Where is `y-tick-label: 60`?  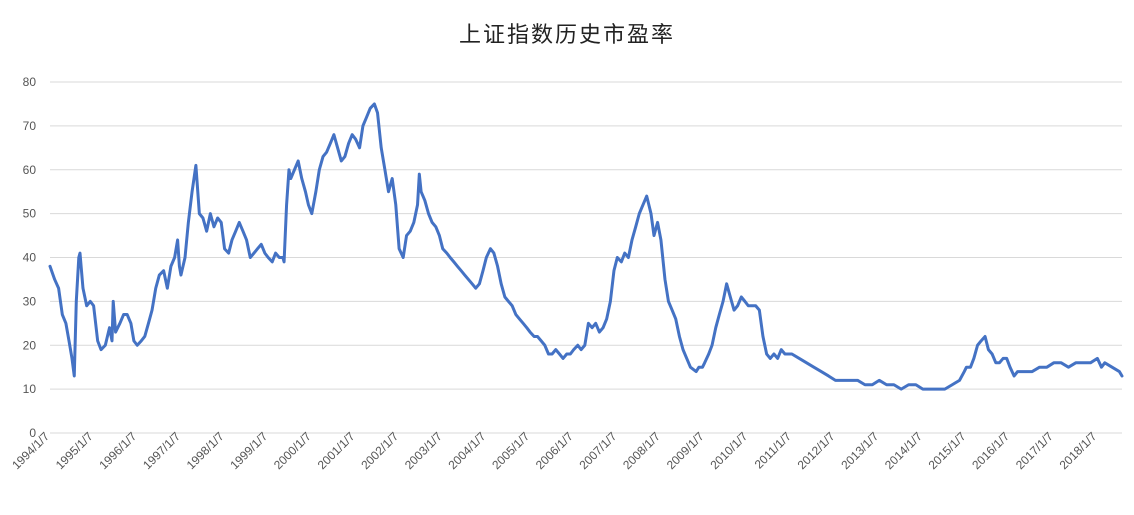
y-tick-label: 60 is located at coordinates (30, 170).